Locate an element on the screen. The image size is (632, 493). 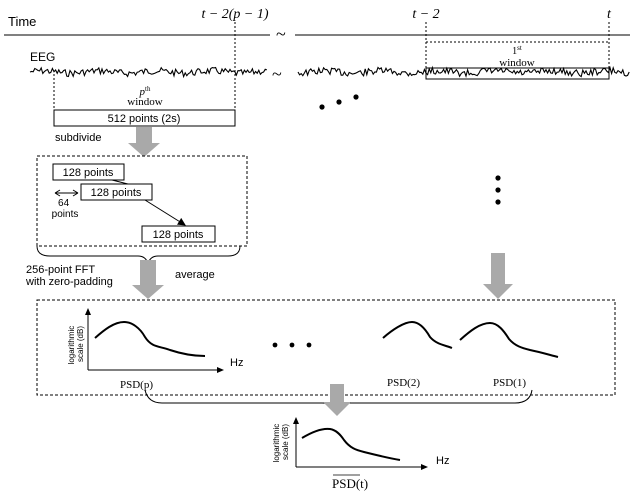
eeg-signal-right is located at coordinates (463, 71).